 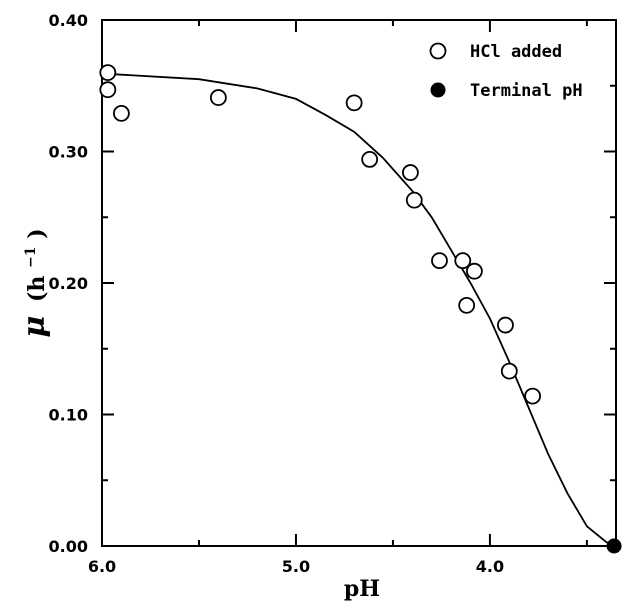 What do you see at coordinates (438, 90) in the screenshot?
I see `legend-filled-circle-icon` at bounding box center [438, 90].